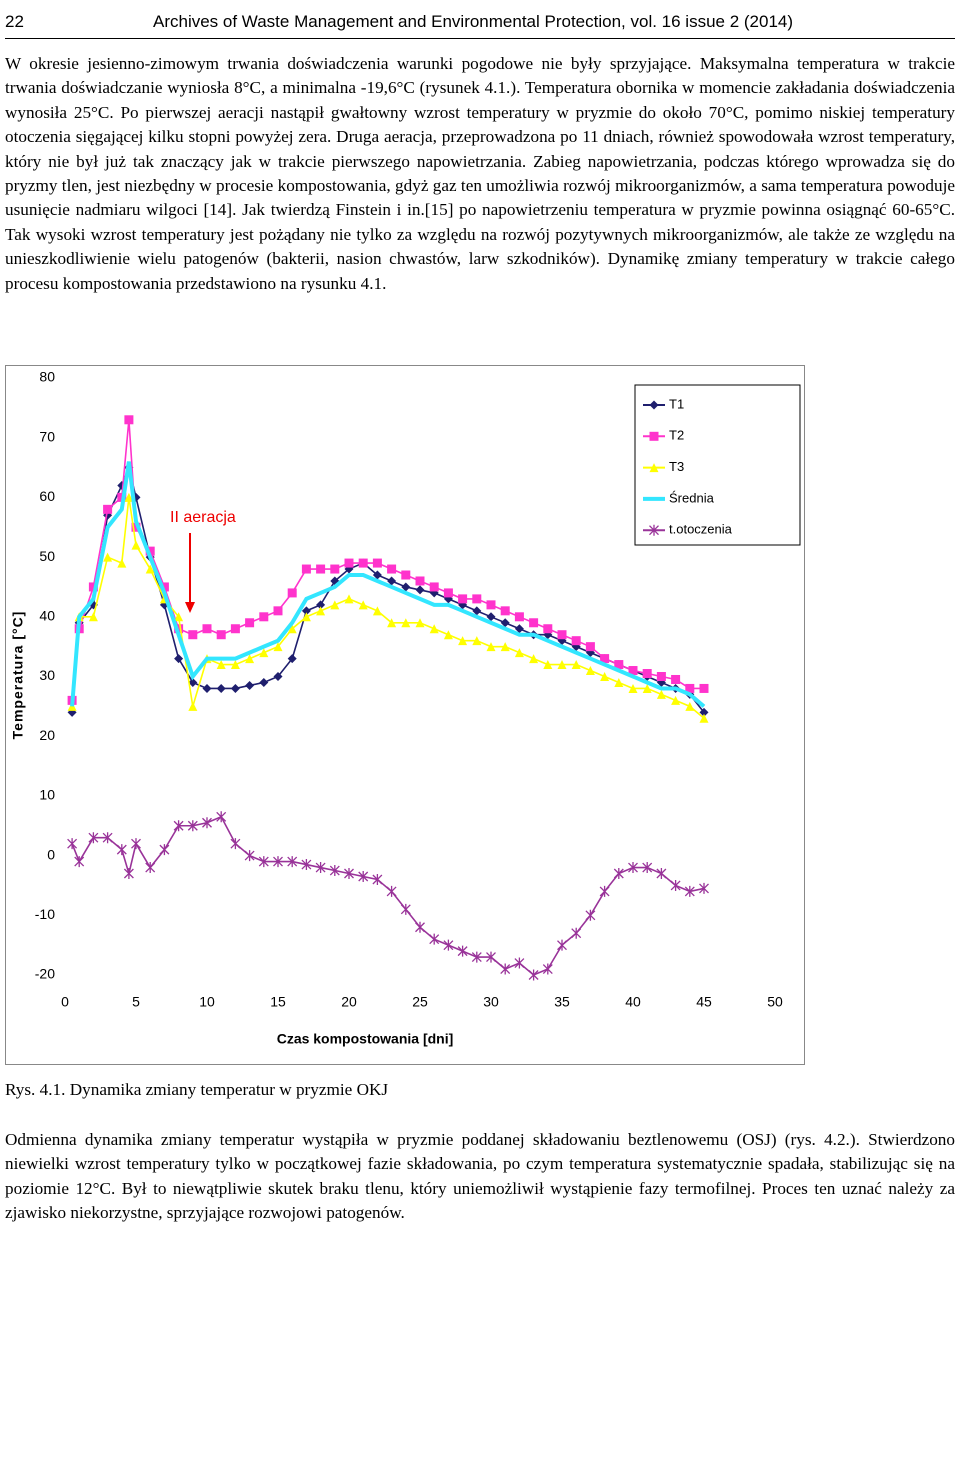 Image resolution: width=960 pixels, height=1460 pixels. Describe the element at coordinates (45, 974) in the screenshot. I see `y-tick-label: -20` at that location.